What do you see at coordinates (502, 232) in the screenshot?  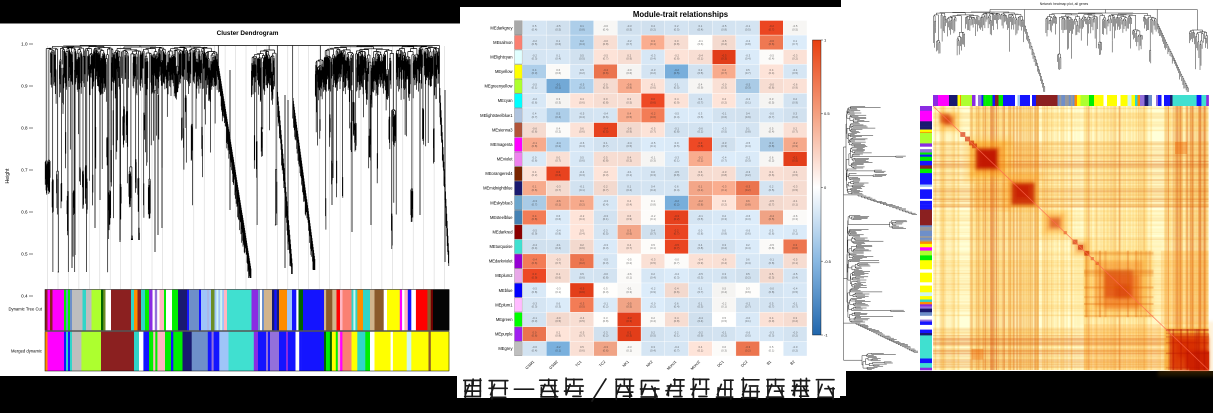 I see `svg-text: MEdarkred` at bounding box center [502, 232].